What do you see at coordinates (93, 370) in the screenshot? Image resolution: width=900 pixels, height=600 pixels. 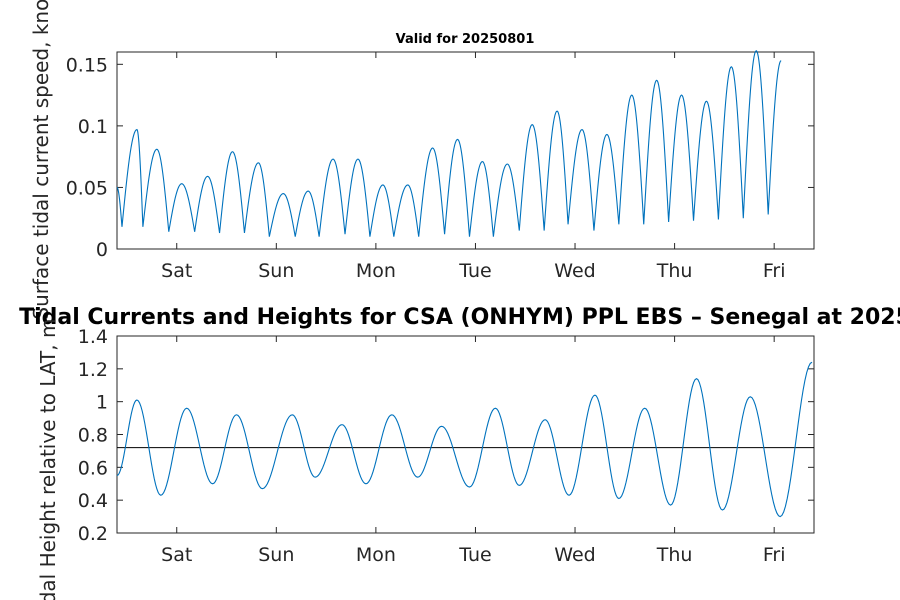 I see `tidal-height-y-tick-label: 1.2` at bounding box center [93, 370].